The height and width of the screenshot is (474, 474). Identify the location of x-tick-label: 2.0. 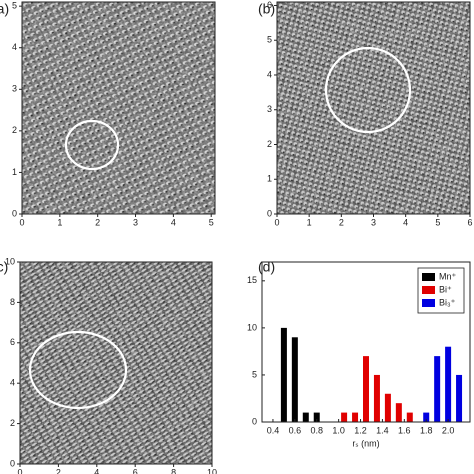
(448, 430).